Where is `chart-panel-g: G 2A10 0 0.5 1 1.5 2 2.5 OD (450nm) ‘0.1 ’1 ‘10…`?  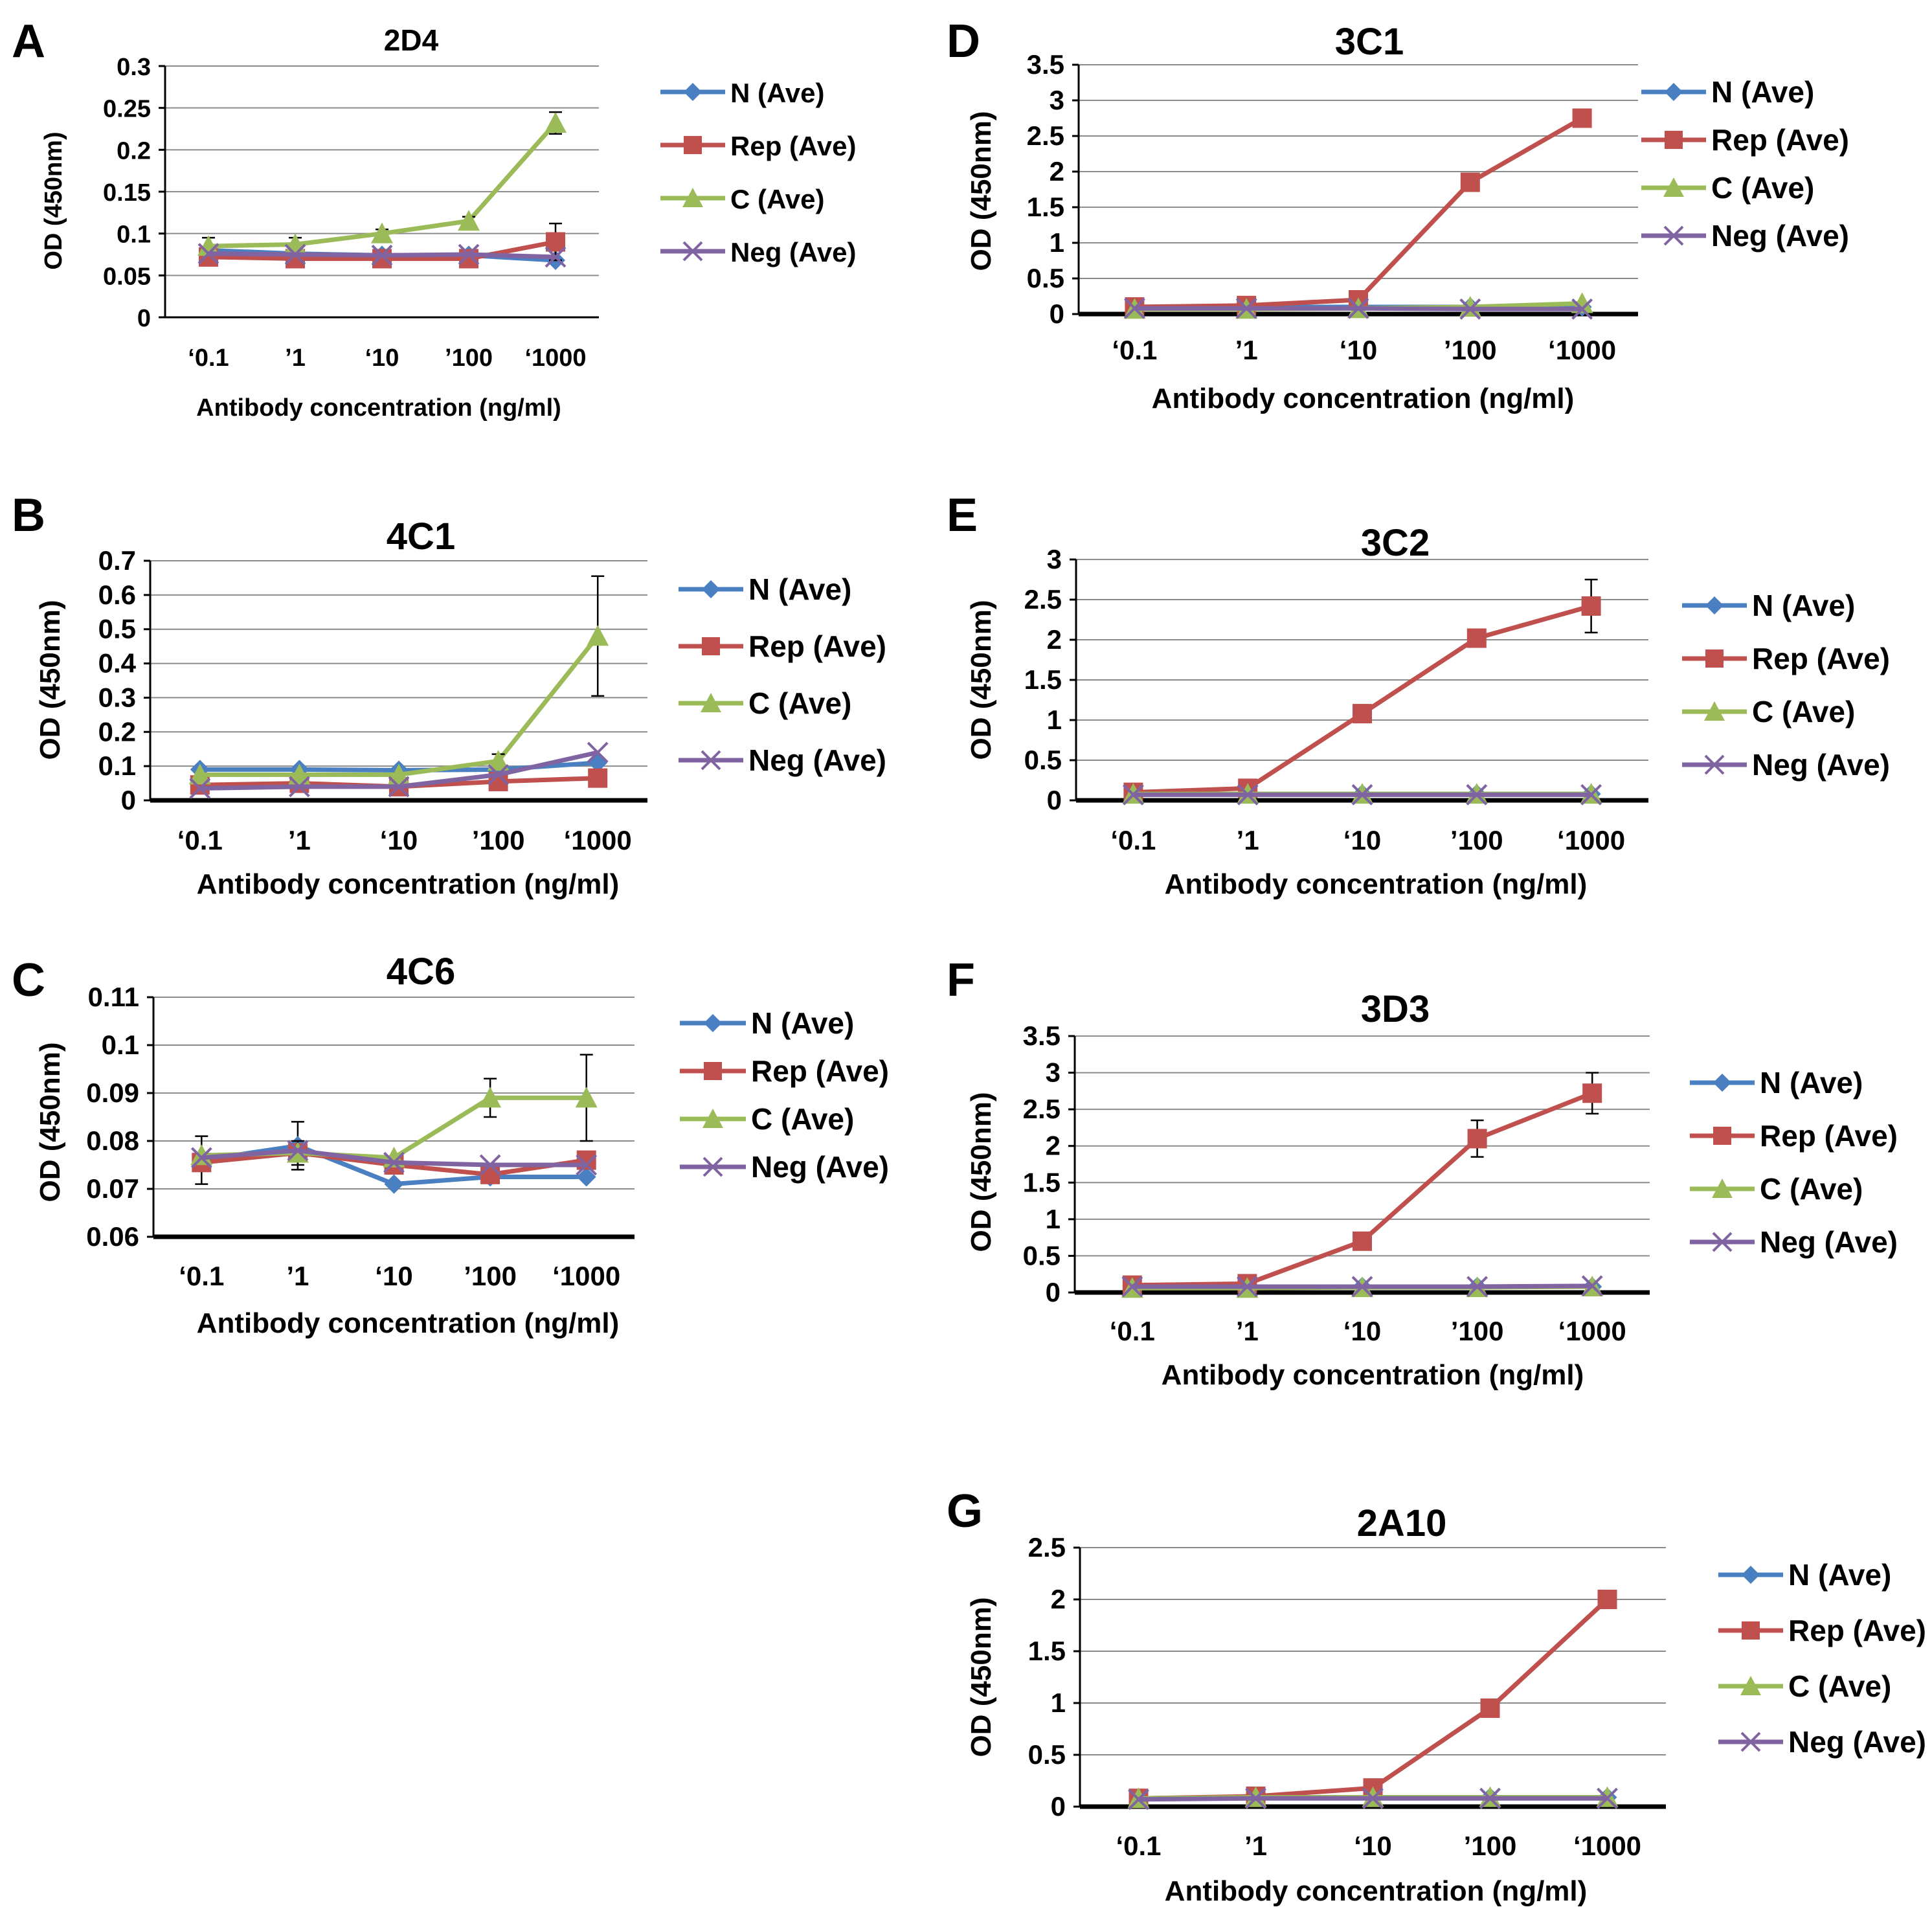 chart-panel-g: G 2A10 0 0.5 1 1.5 2 2.5 OD (450nm) ‘0.1 ’1 ‘10… is located at coordinates (1436, 1696).